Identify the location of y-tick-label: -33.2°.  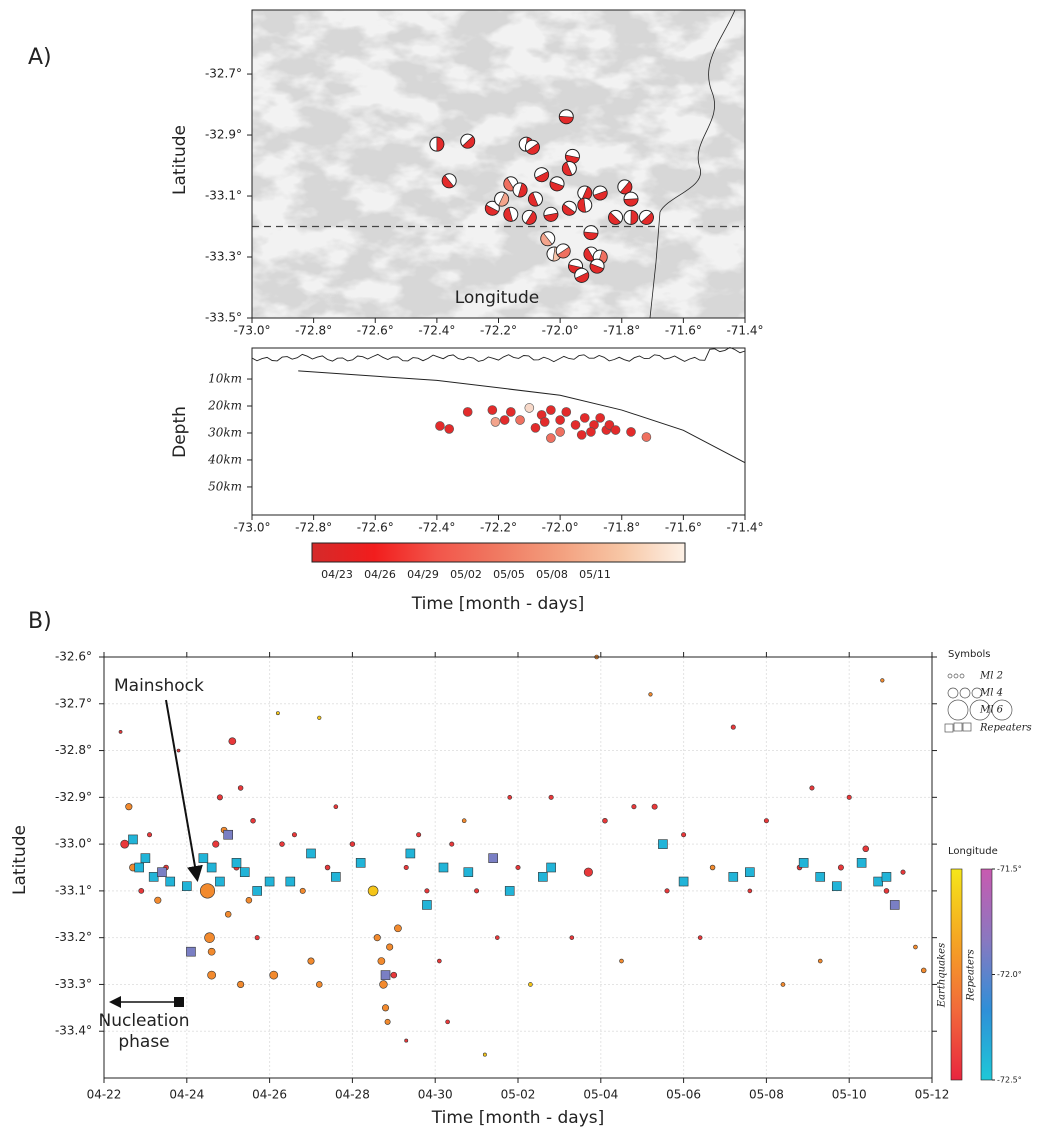
(73, 937).